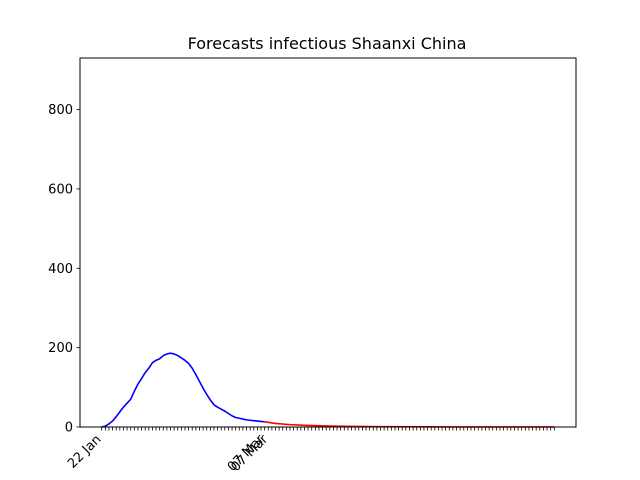 This screenshot has height=480, width=640. What do you see at coordinates (69, 428) in the screenshot?
I see `y-tick-label: 0` at bounding box center [69, 428].